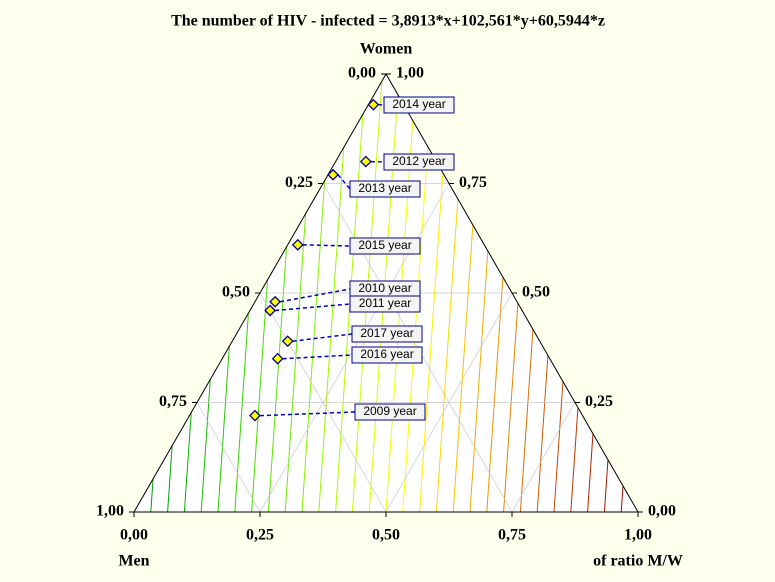 The height and width of the screenshot is (582, 775). What do you see at coordinates (299, 182) in the screenshot?
I see `men-tick-label: 0,25` at bounding box center [299, 182].